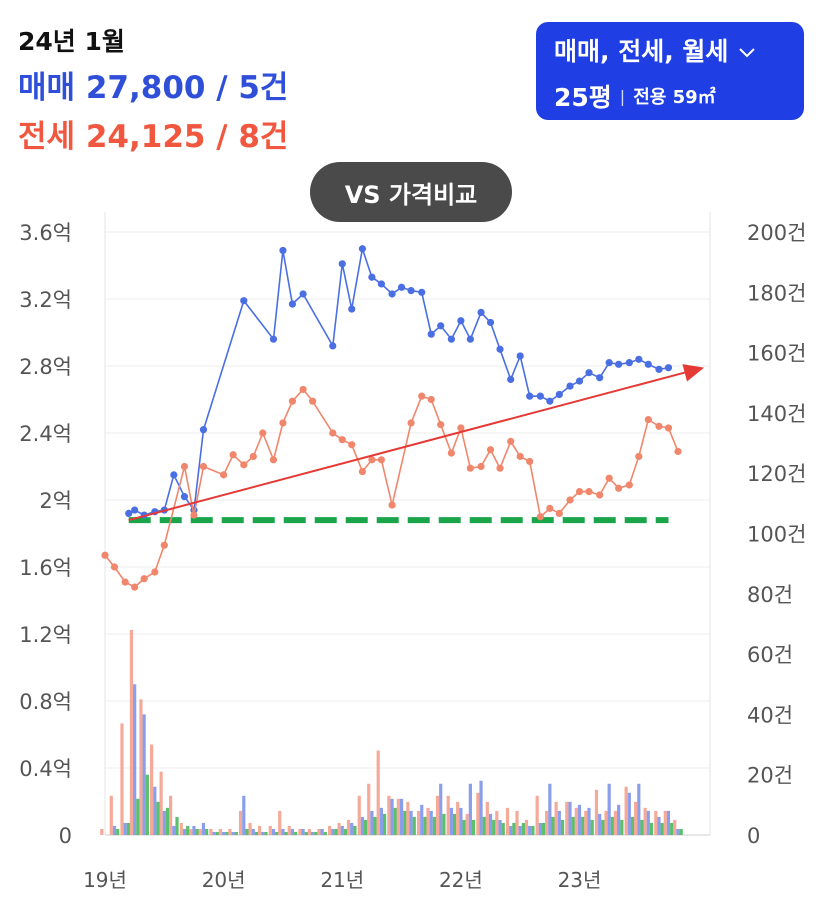  Describe the element at coordinates (411, 192) in the screenshot. I see `vs-compare-button: VS 가격비교` at that location.